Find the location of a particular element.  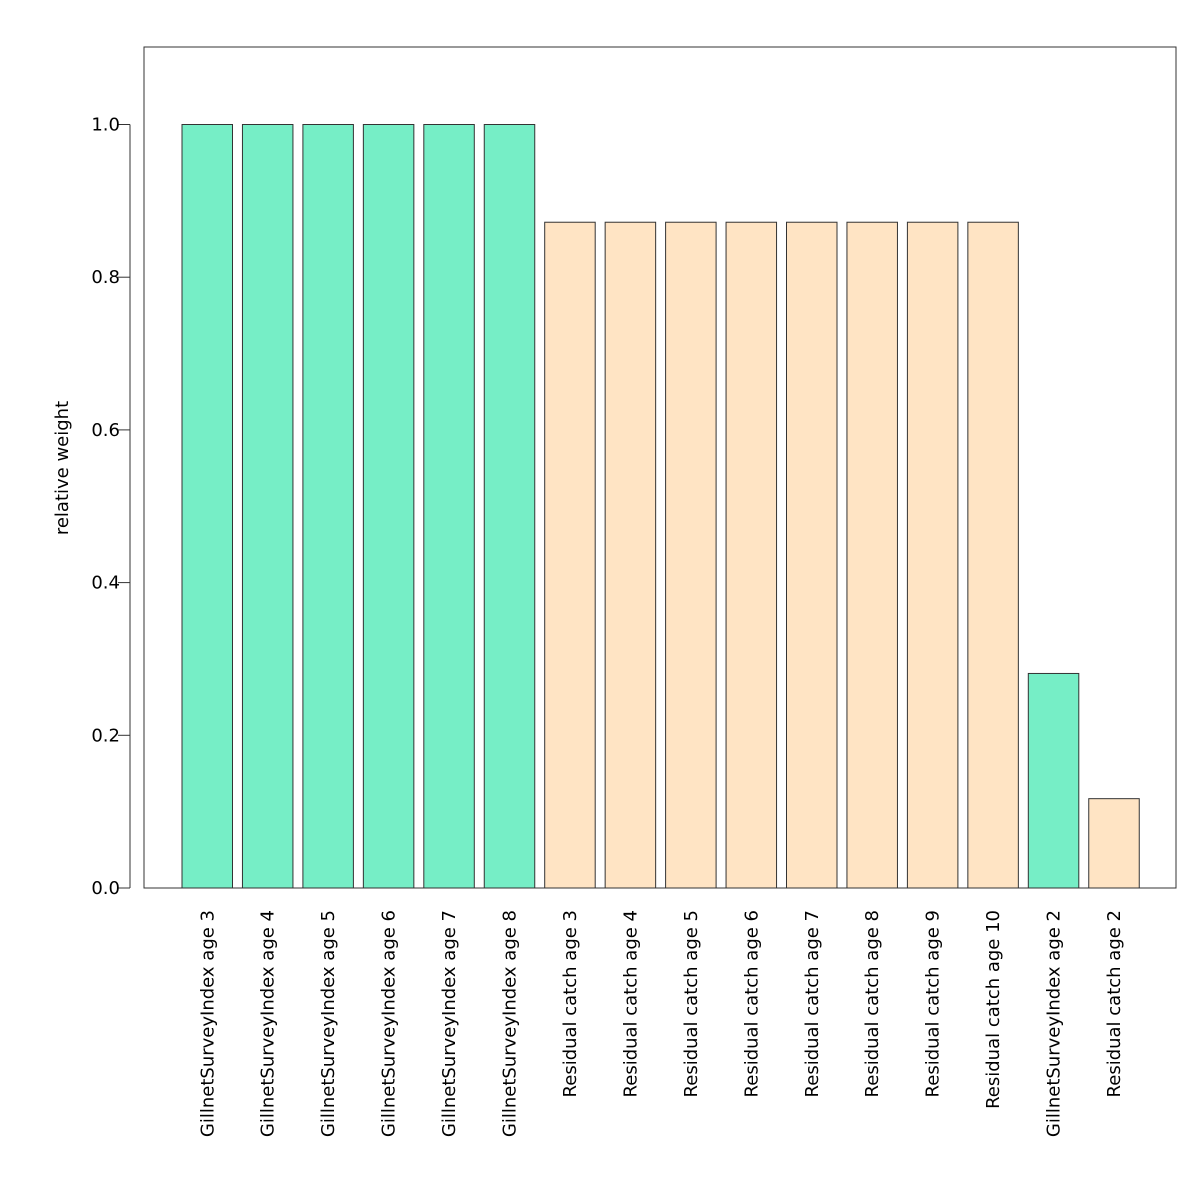

x-tick-label-11: Residual catch age 7 is located at coordinates (812, 1003).